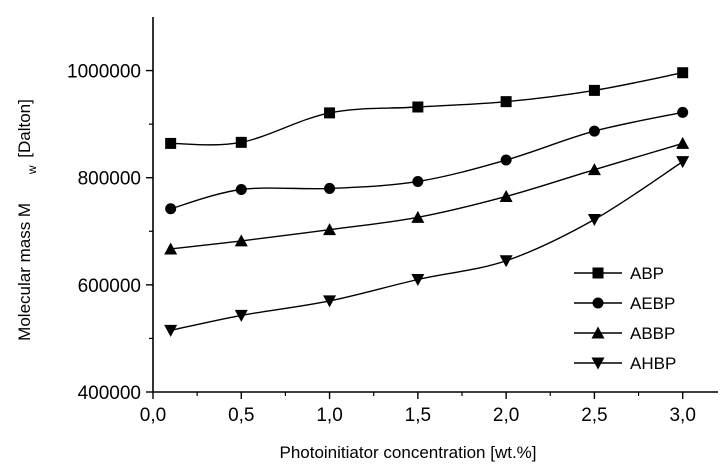 The image size is (722, 466). Describe the element at coordinates (625, 318) in the screenshot. I see `legend: ABP AEBP ABBP AHBP` at that location.